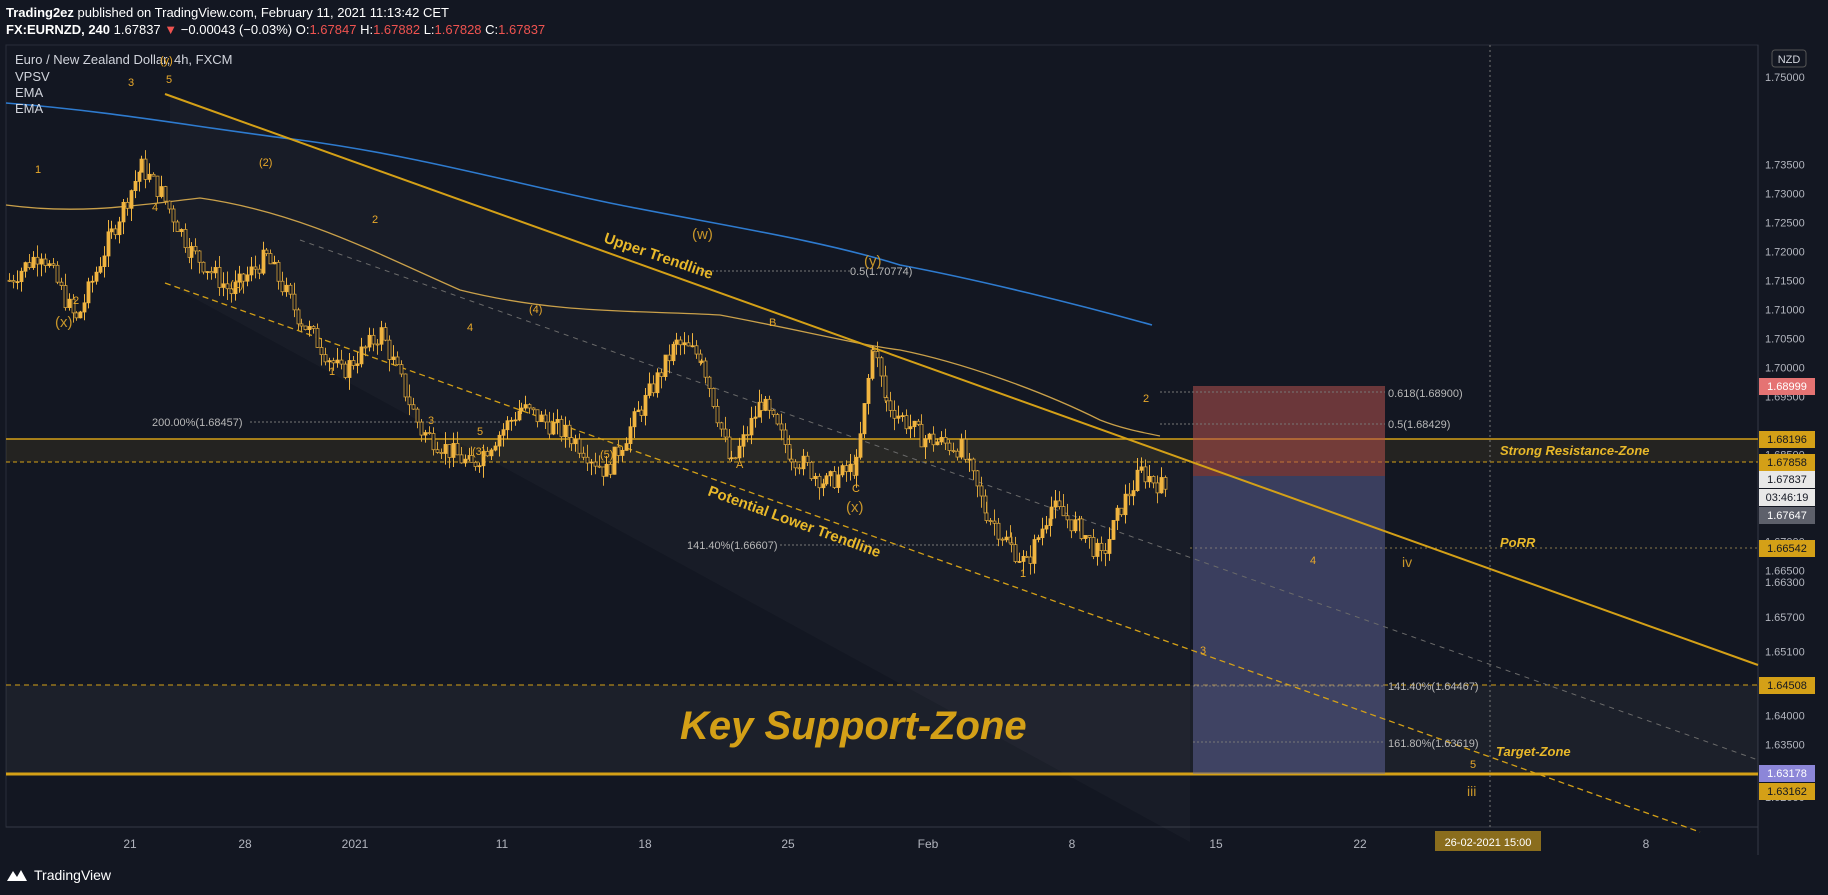 This screenshot has height=895, width=1828. Describe the element at coordinates (1785, 618) in the screenshot. I see `price-tick-label: 1.65700` at that location.